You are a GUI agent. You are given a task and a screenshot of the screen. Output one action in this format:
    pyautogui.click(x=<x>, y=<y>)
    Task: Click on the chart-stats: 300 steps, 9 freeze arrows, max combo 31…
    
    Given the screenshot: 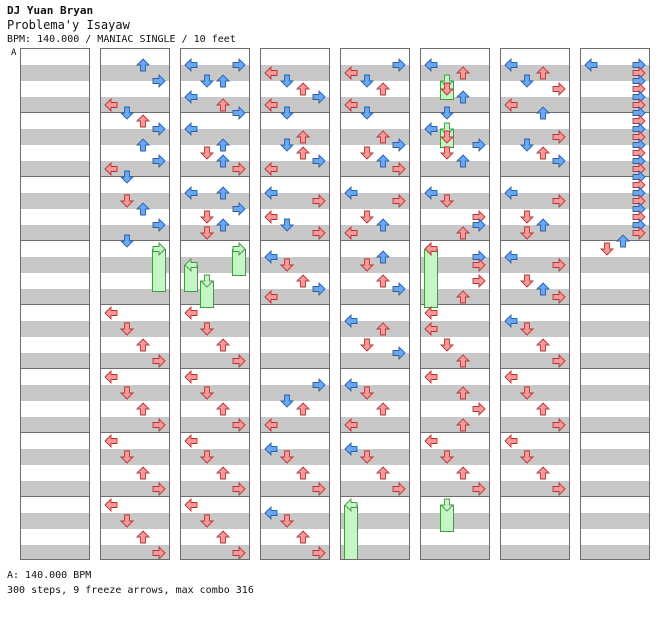 What is the action you would take?
    pyautogui.click(x=130, y=590)
    